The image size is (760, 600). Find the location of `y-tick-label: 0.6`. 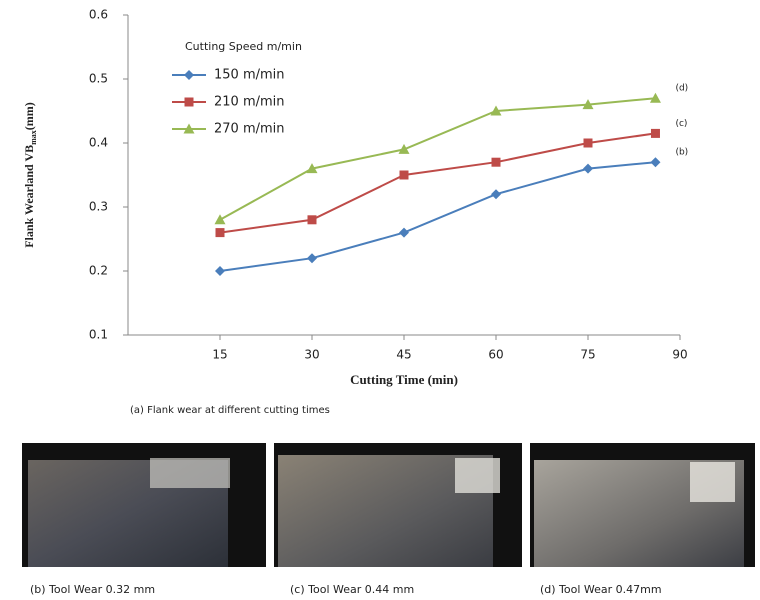

y-tick-label: 0.6 is located at coordinates (98, 15).